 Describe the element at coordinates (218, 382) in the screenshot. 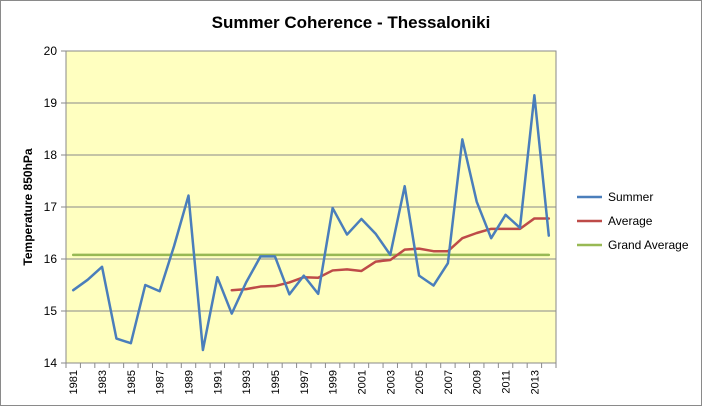

I see `x-tick-label: 1991` at that location.